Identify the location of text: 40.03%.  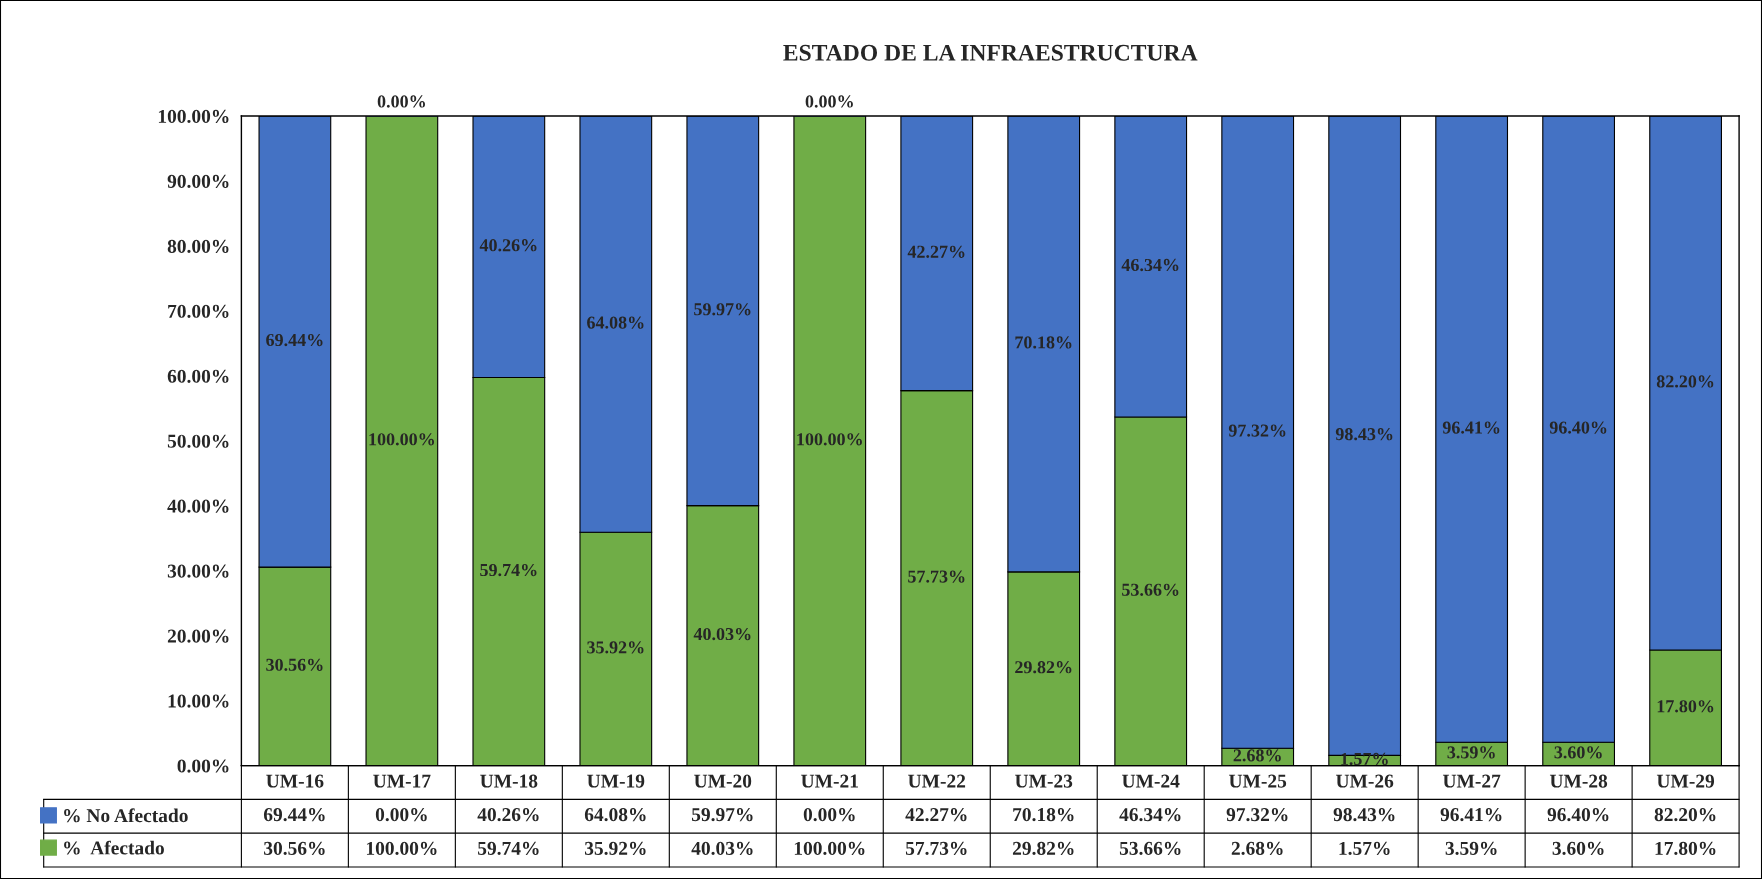
(722, 634).